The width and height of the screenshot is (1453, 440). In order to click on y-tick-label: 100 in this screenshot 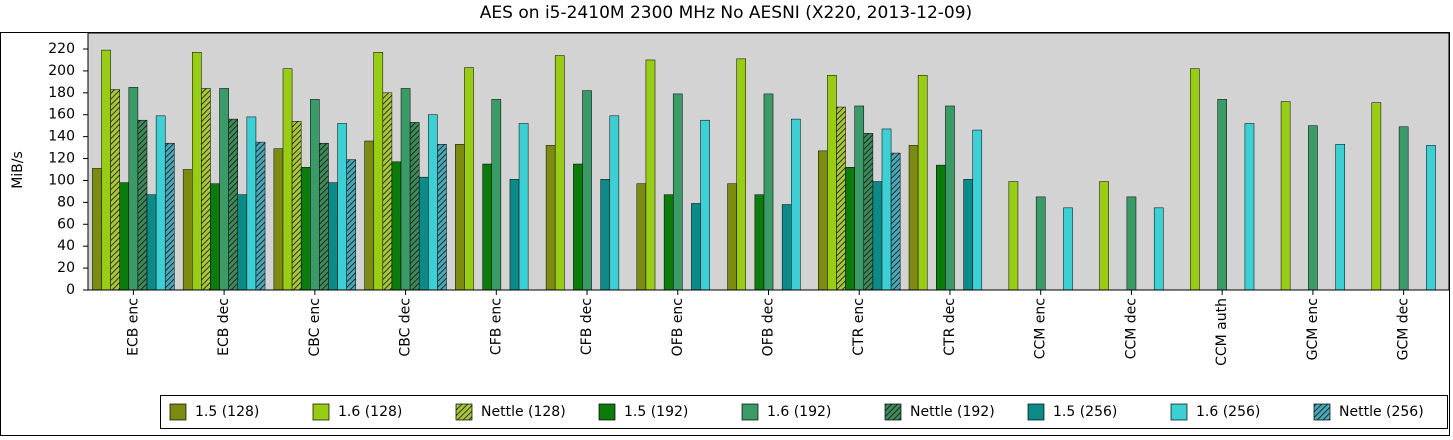, I will do `click(61, 180)`.